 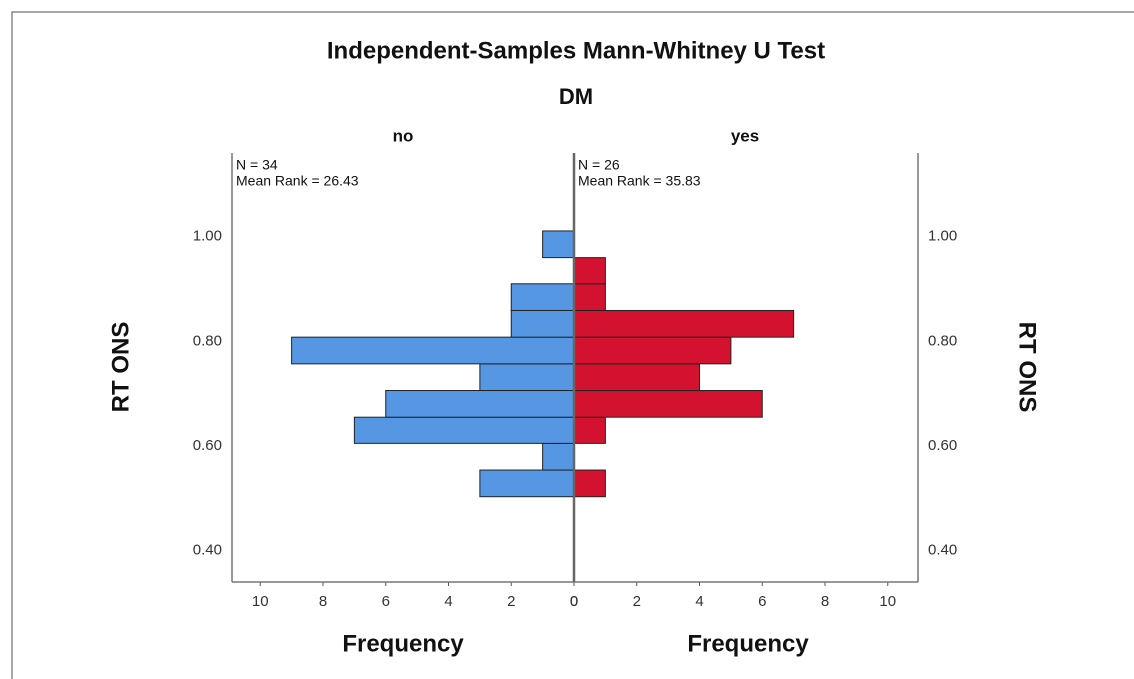 I want to click on x-tick-label: 0, so click(x=574, y=601).